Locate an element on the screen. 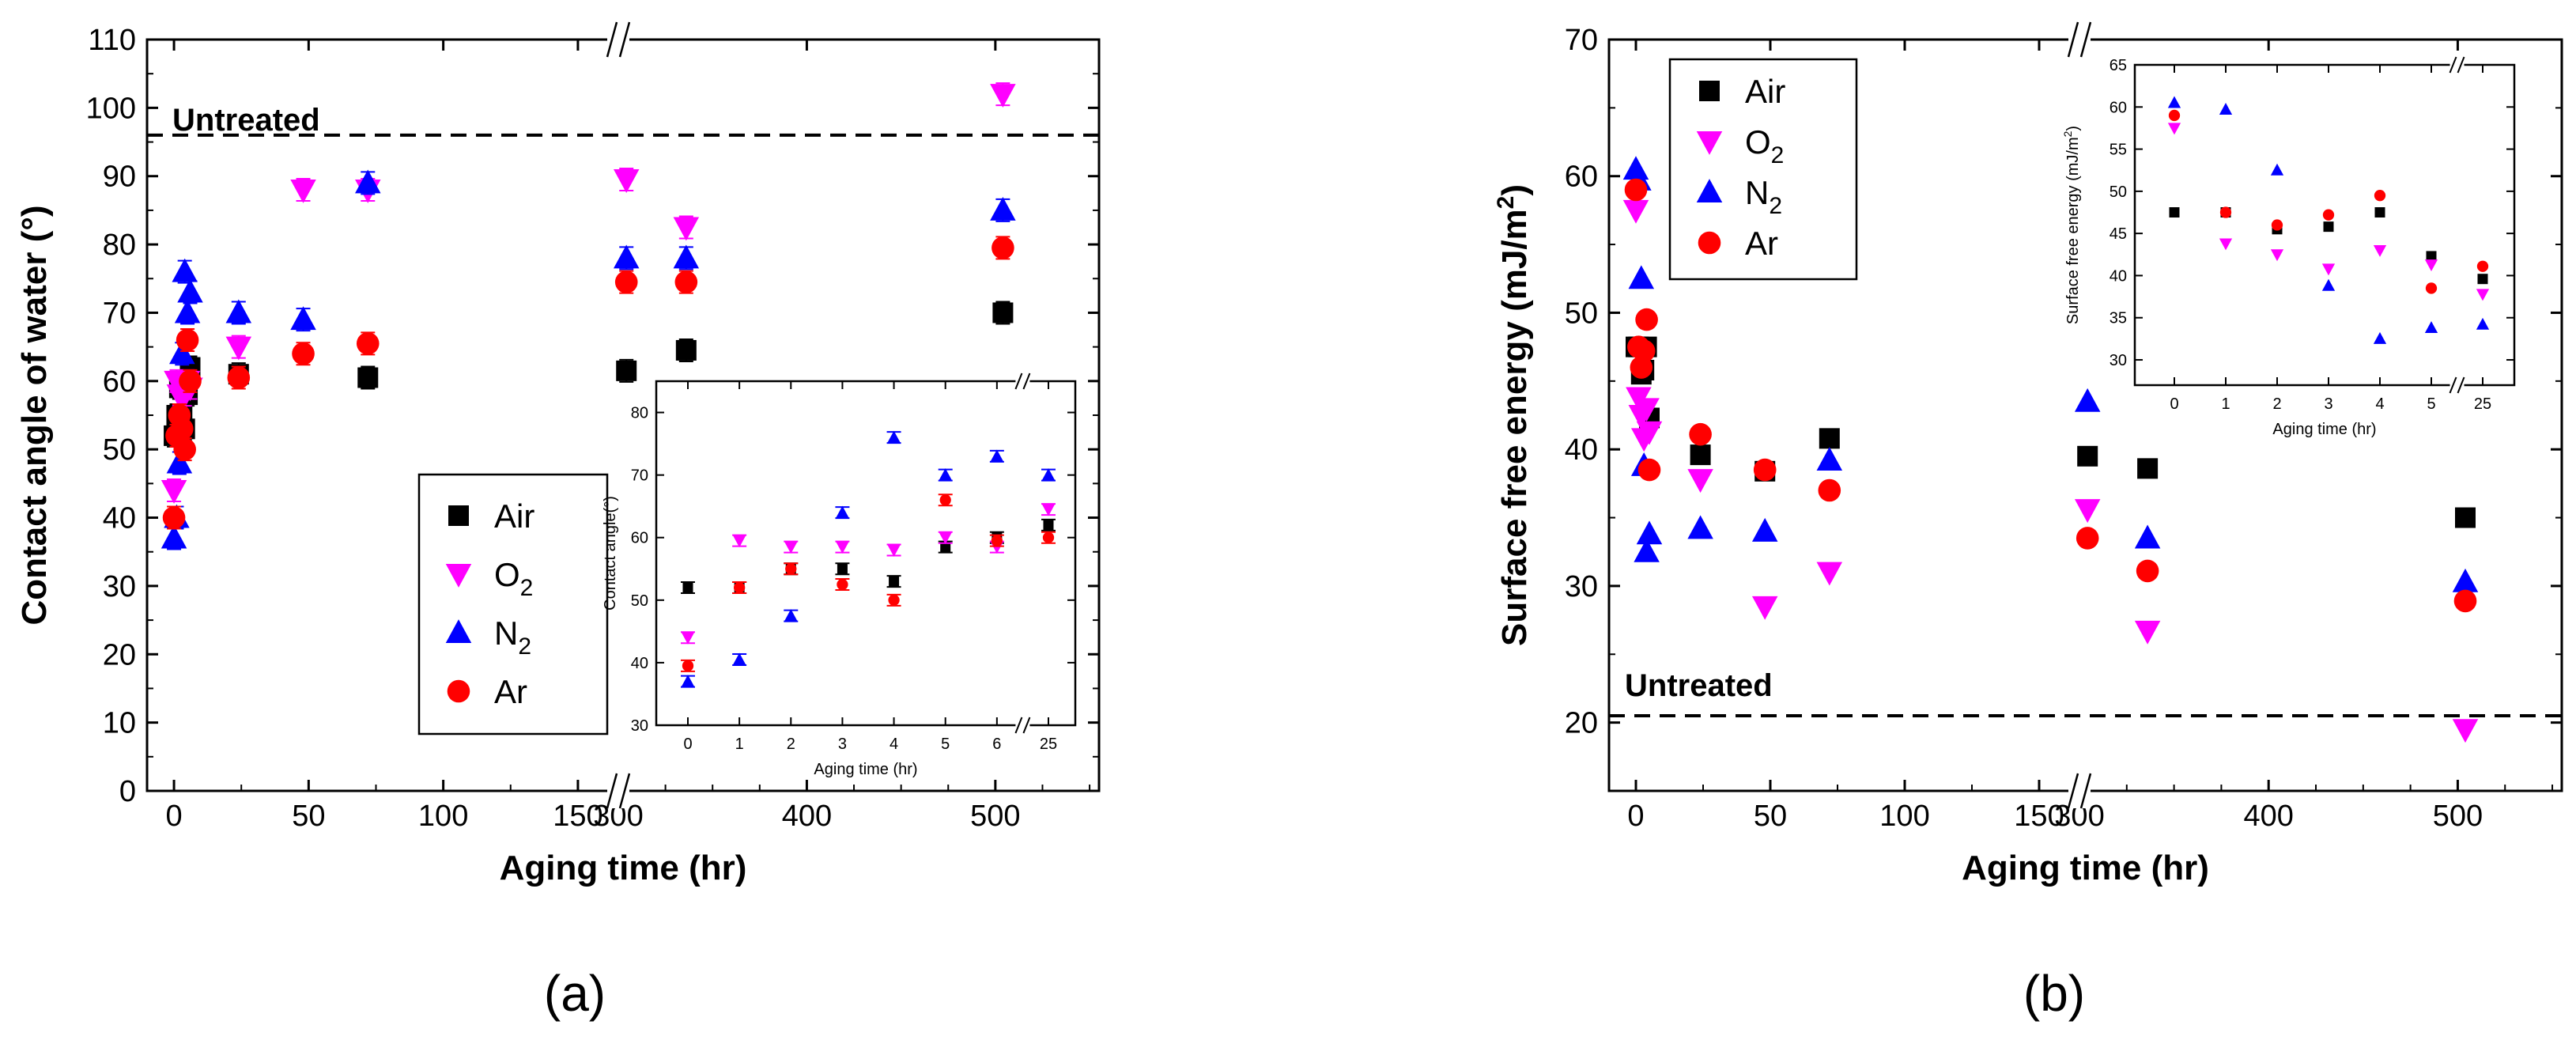 The width and height of the screenshot is (2576, 1040). inset-y-tick-label: 65 is located at coordinates (2118, 65).